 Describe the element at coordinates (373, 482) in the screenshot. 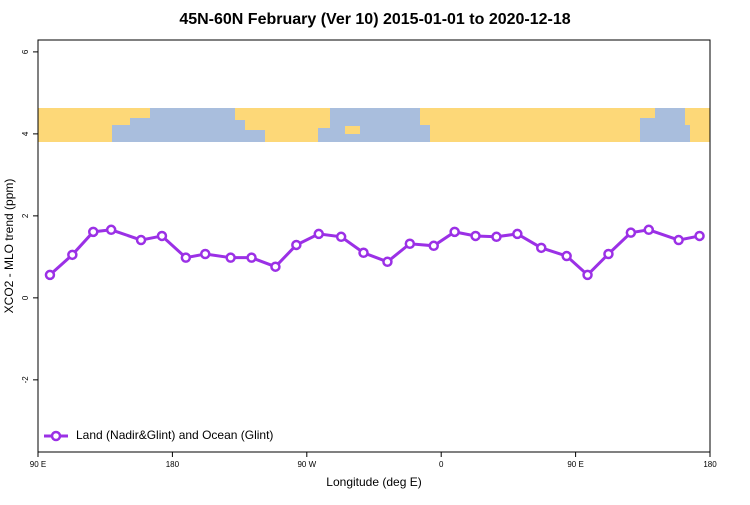

I see `x-axis-label: Longitude (deg E)` at that location.